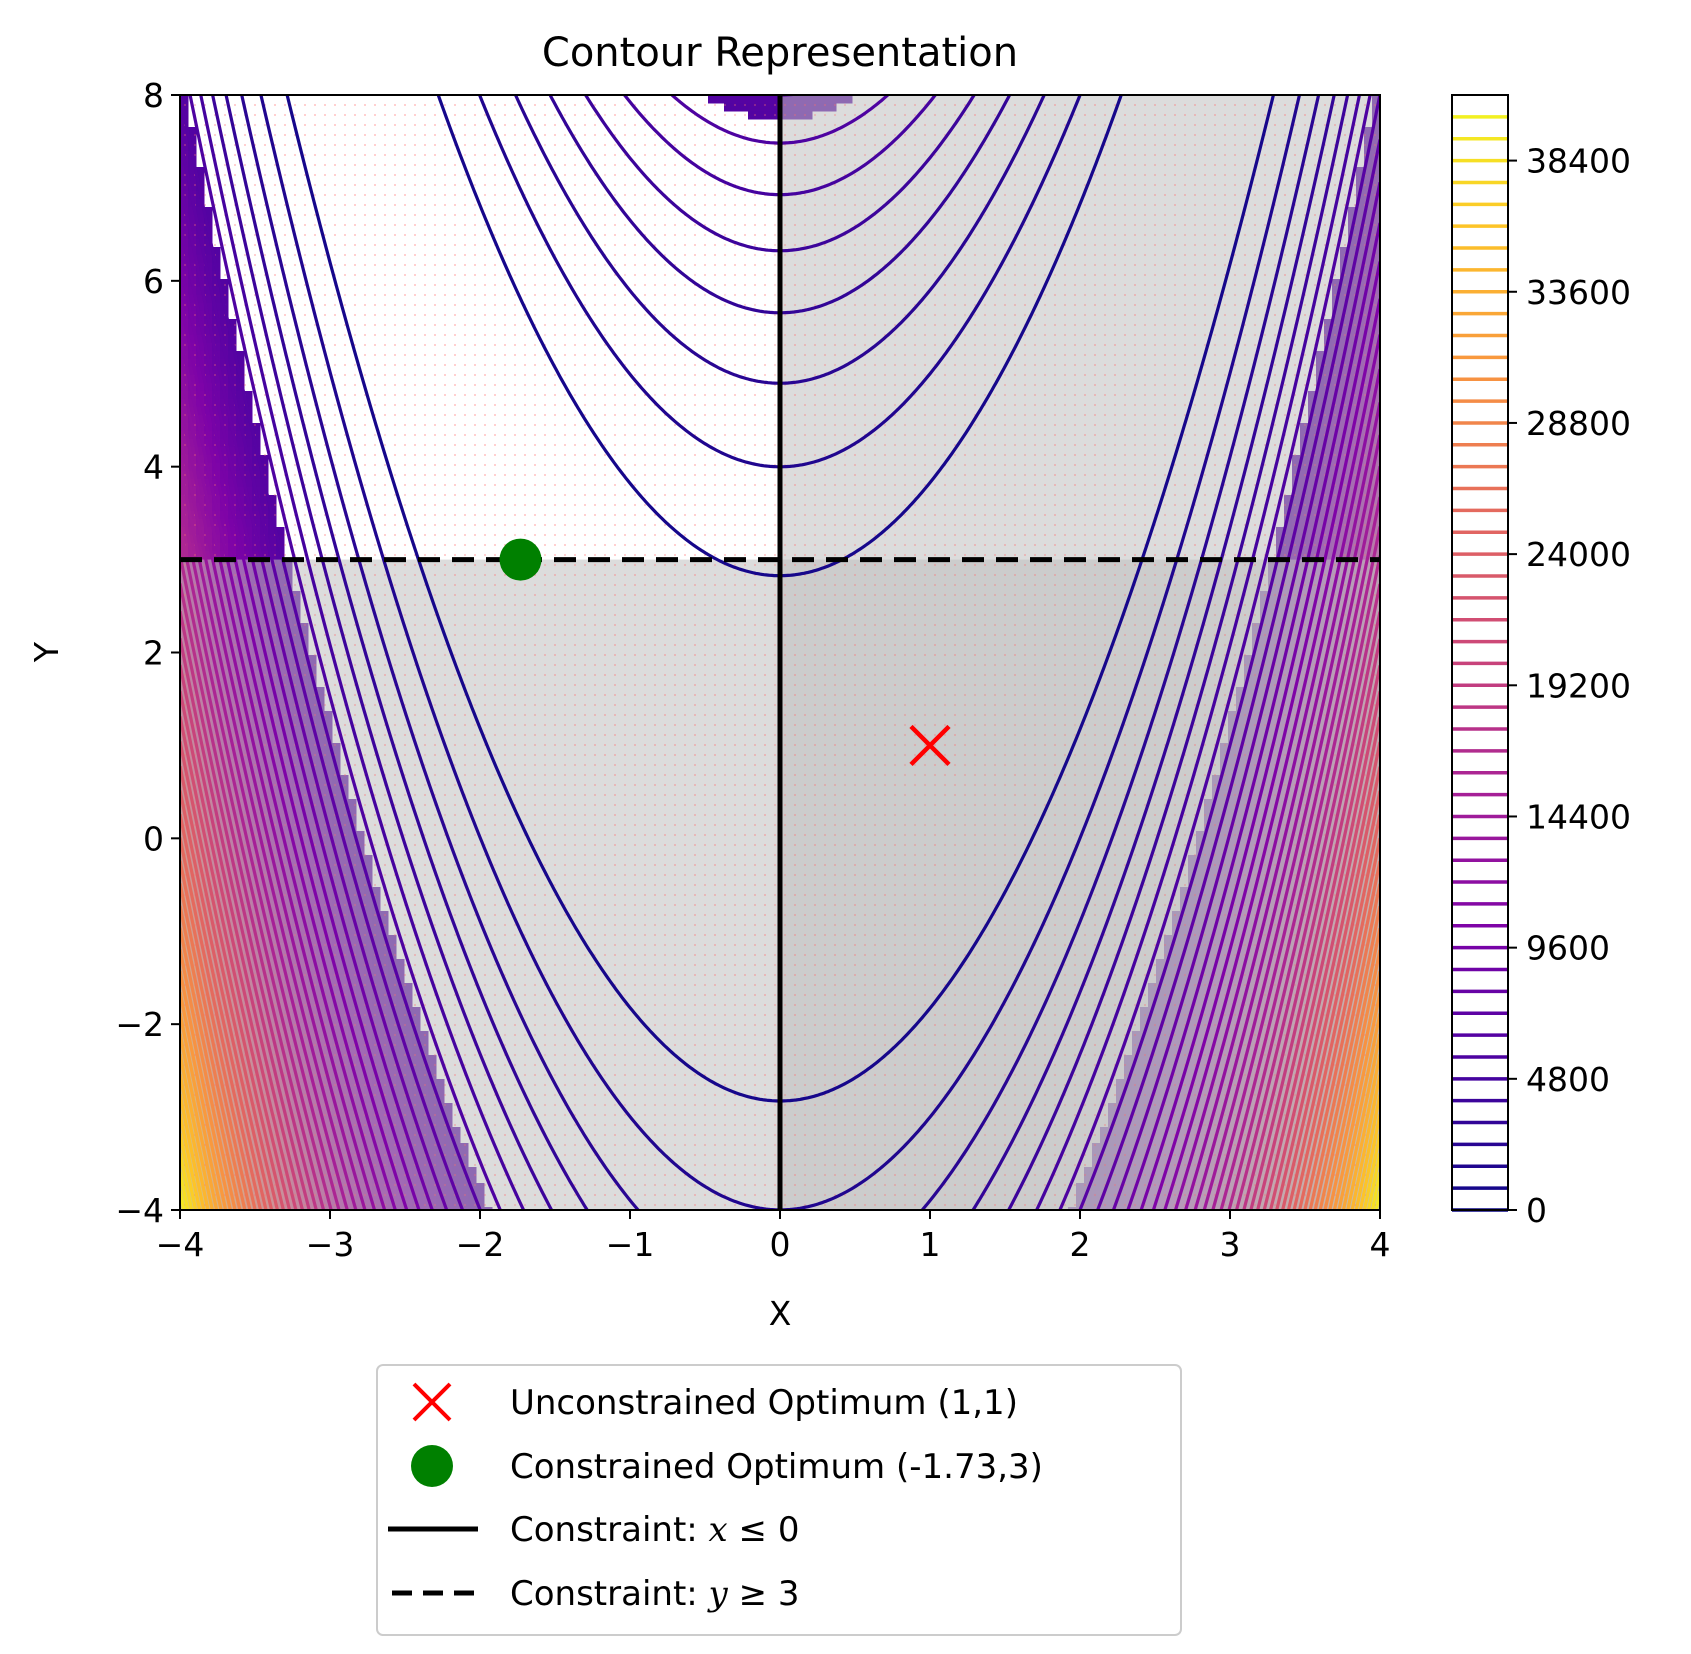  I want to click on contour-line, so click(780, 5).